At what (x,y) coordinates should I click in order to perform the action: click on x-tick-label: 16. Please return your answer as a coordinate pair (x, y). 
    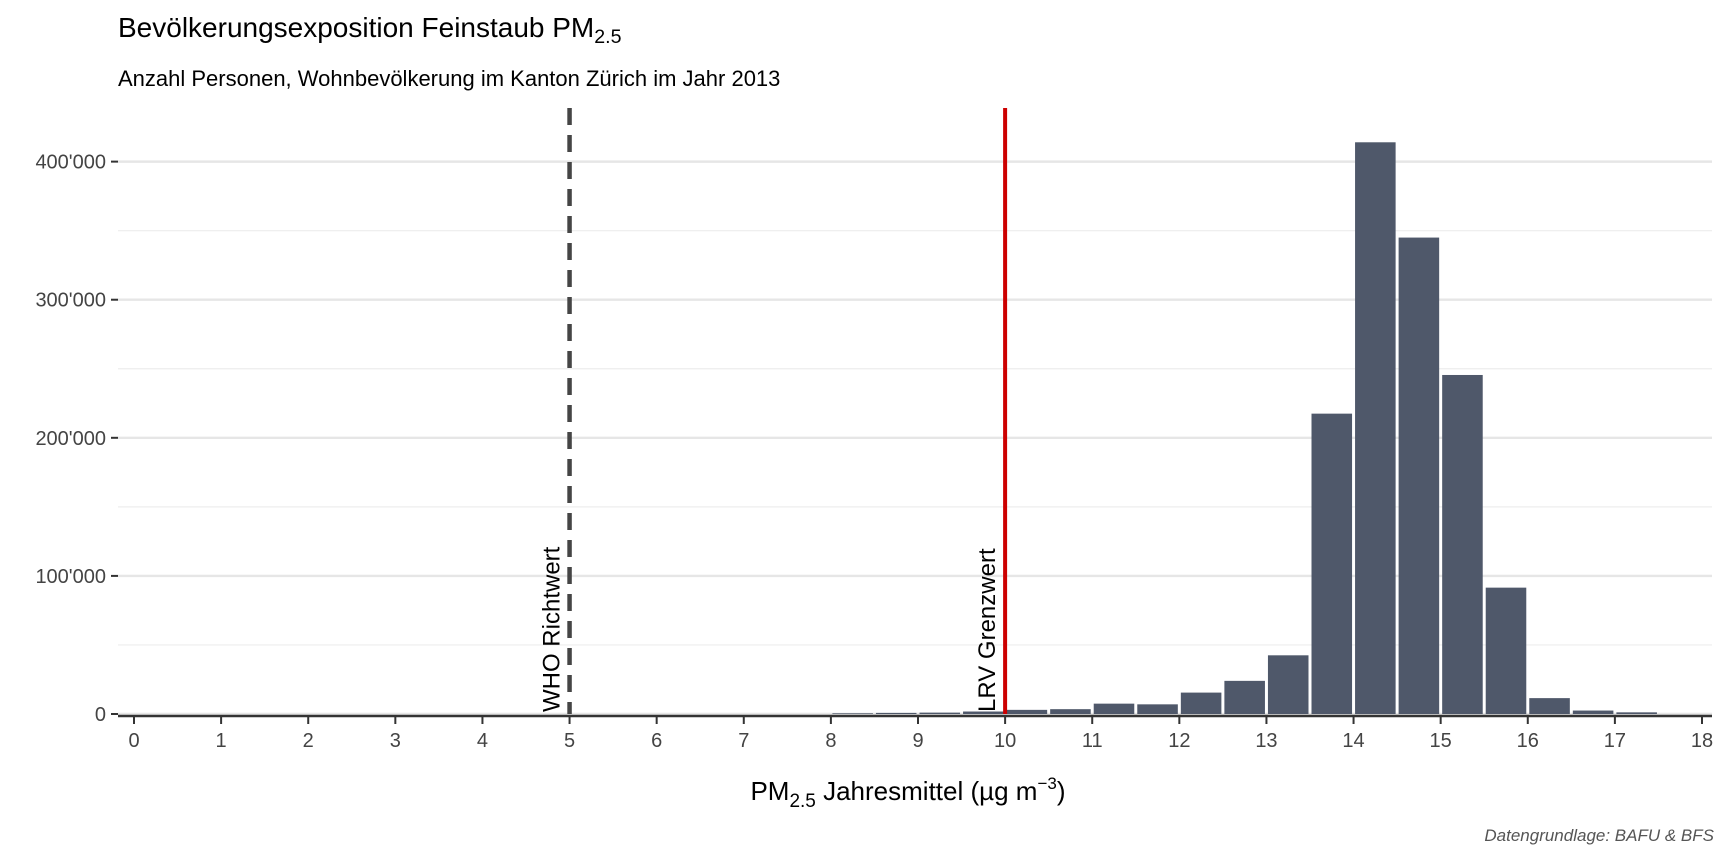
    Looking at the image, I should click on (1528, 741).